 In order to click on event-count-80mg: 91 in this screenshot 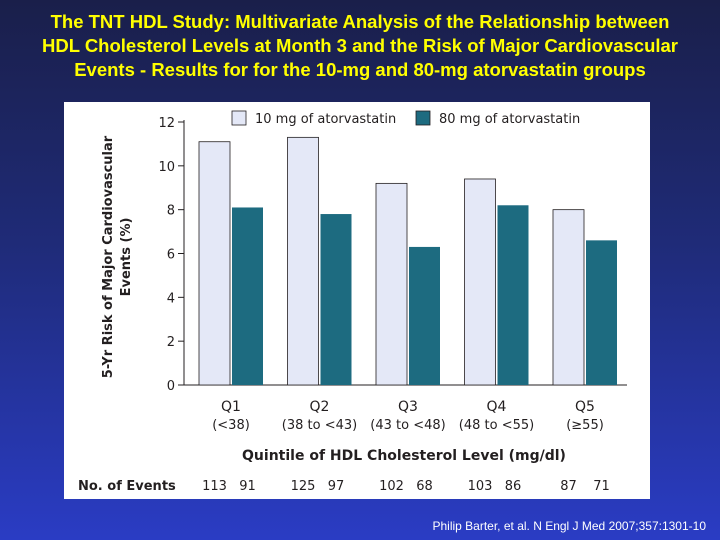, I will do `click(247, 486)`.